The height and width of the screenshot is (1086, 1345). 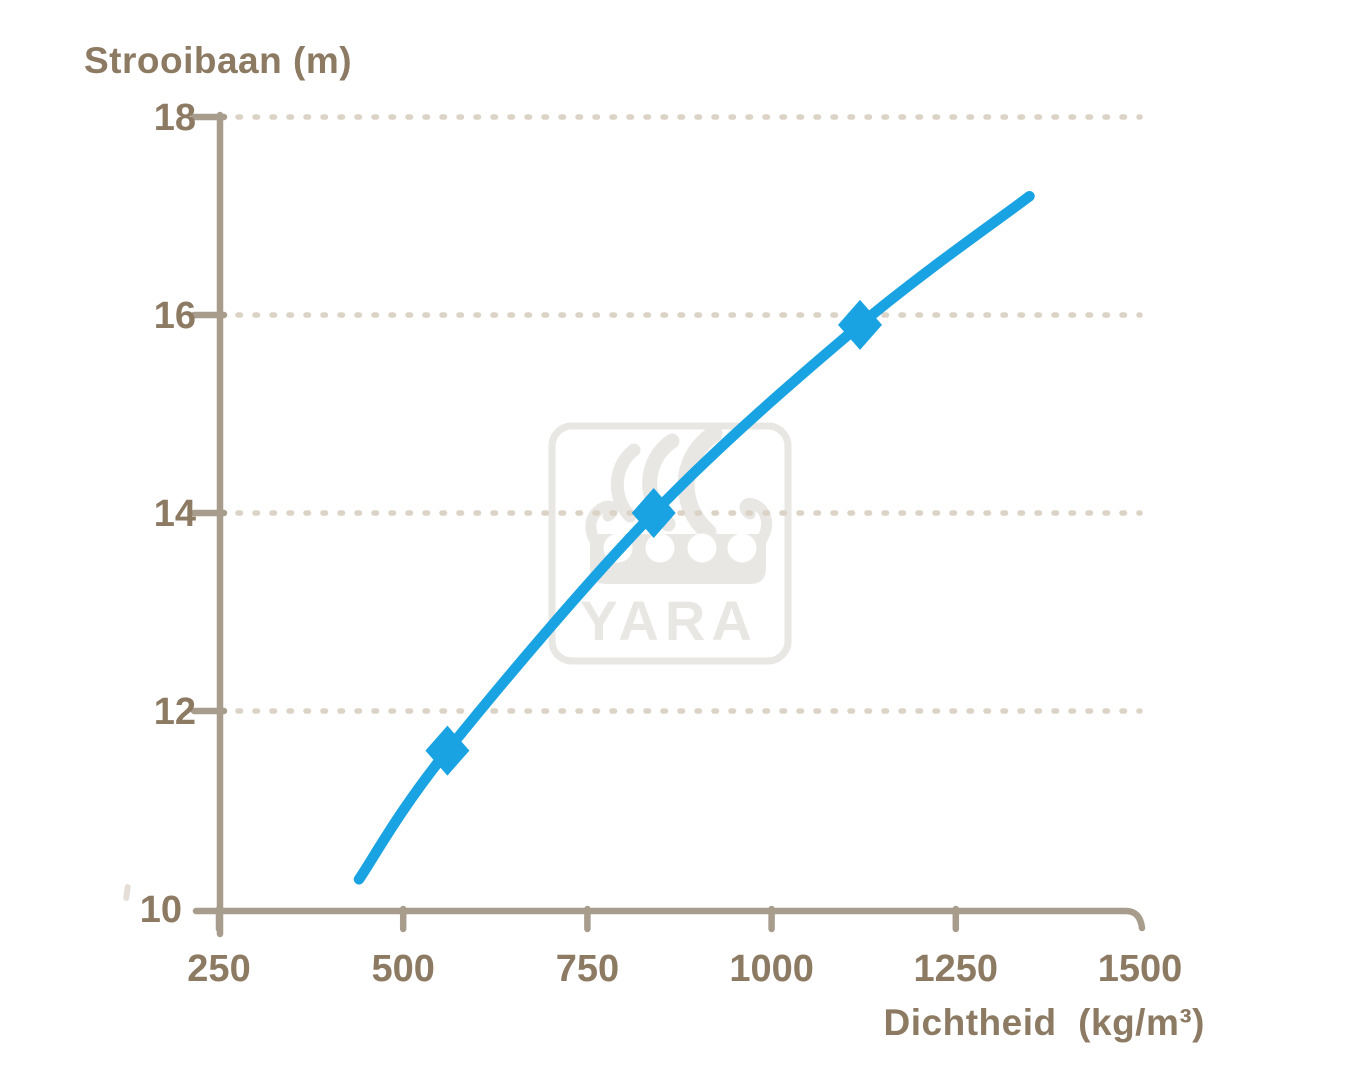 I want to click on viking-ship-icon, so click(x=679, y=504).